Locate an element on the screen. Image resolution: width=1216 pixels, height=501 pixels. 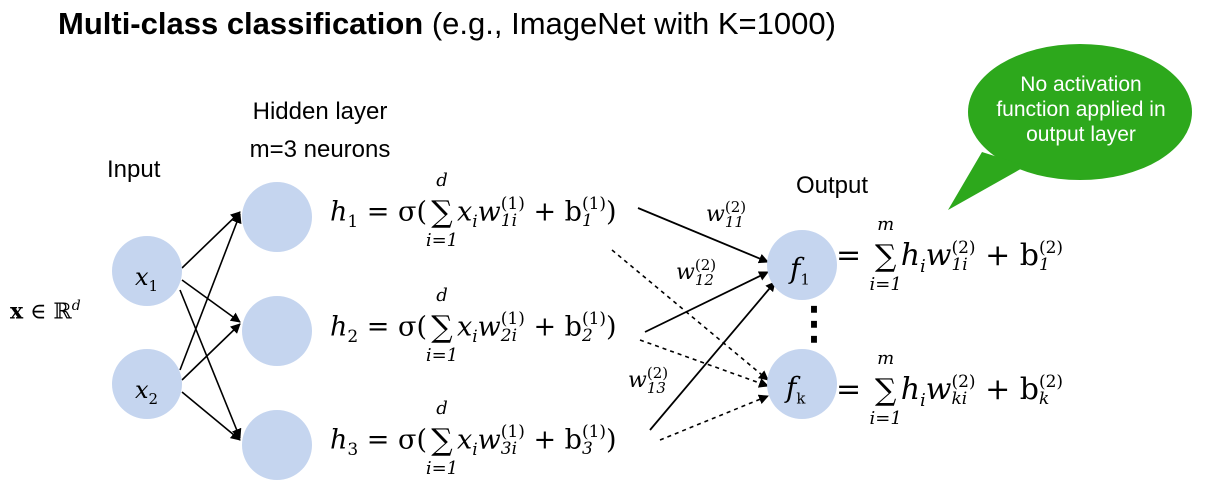
hidden-equation-2: h2 = σ(d ∑ i=1 xiw (1) 2i + b (1) 2) is located at coordinates (473, 325).